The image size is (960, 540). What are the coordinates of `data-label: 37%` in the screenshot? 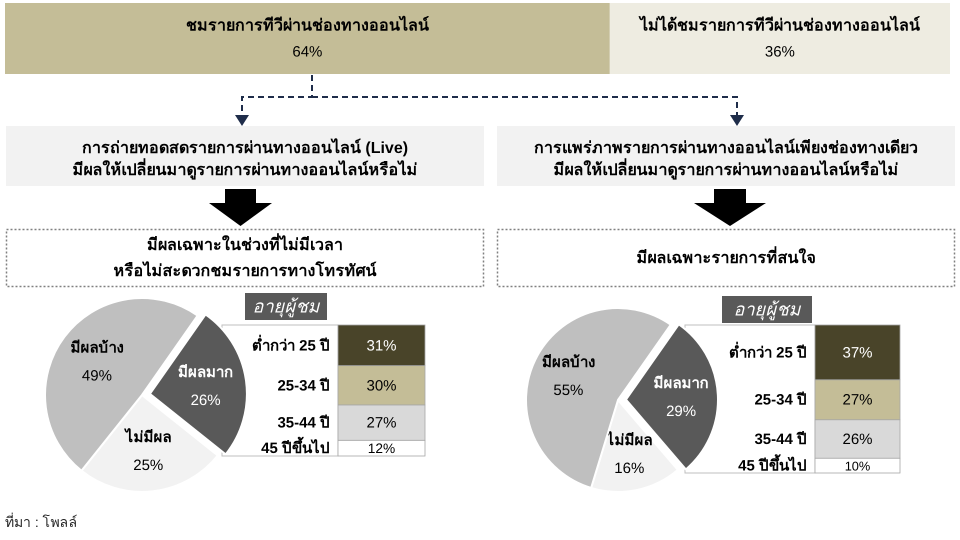 It's located at (857, 352).